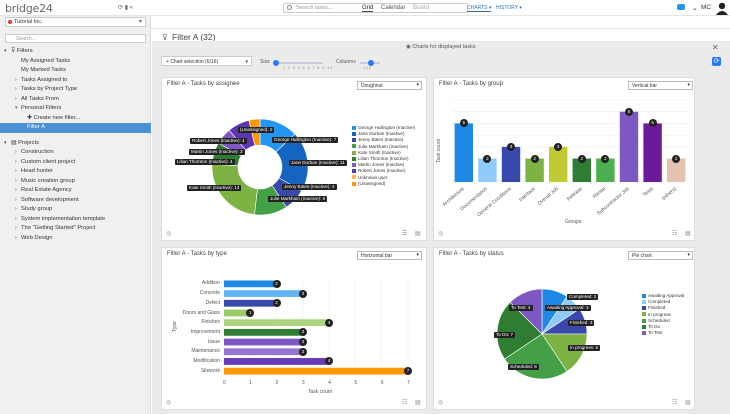 The width and height of the screenshot is (730, 414). What do you see at coordinates (125, 8) in the screenshot?
I see `sidebar-tools: ⟳ ▮ «` at bounding box center [125, 8].